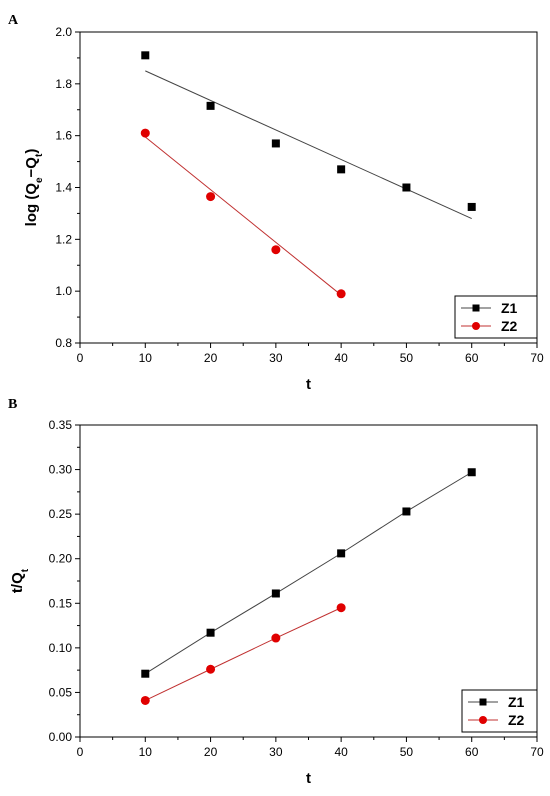  Describe the element at coordinates (12, 404) in the screenshot. I see `panel-label: B` at that location.